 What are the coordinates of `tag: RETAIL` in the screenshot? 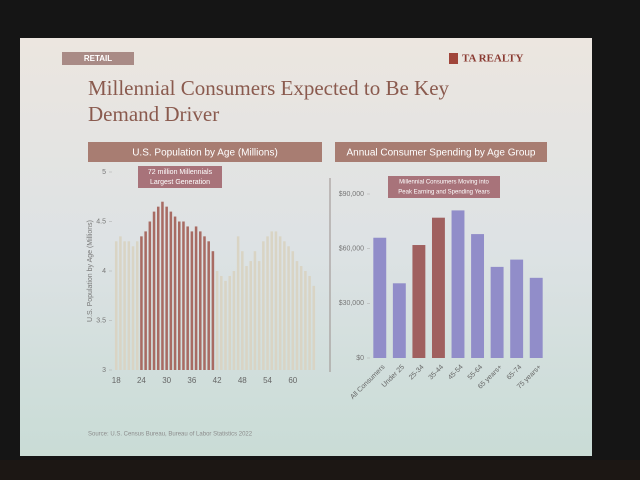 It's located at (98, 58).